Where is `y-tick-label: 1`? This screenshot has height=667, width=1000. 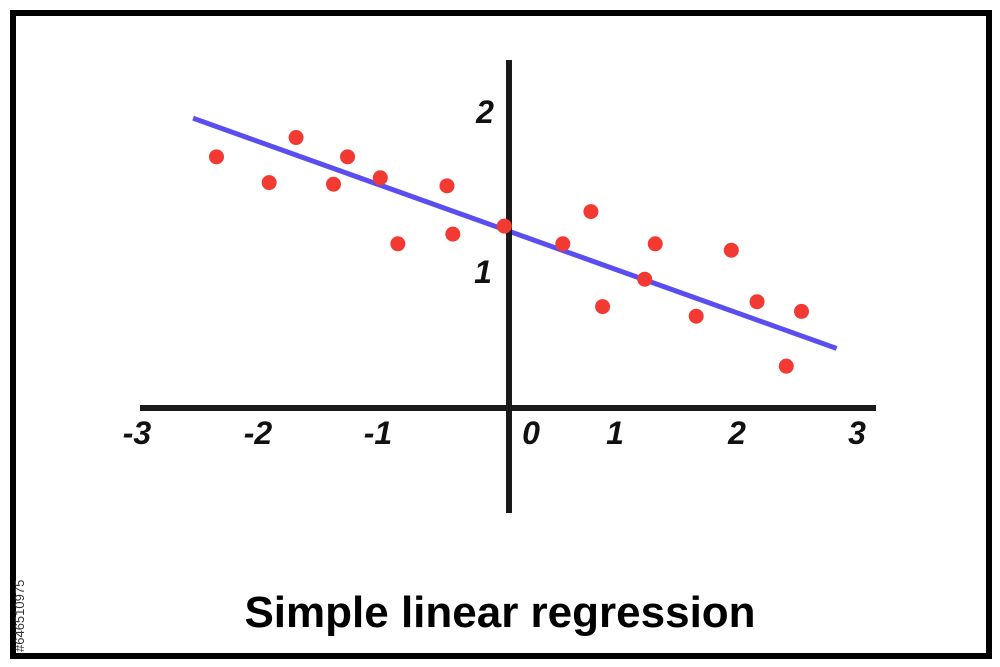
y-tick-label: 1 is located at coordinates (483, 272).